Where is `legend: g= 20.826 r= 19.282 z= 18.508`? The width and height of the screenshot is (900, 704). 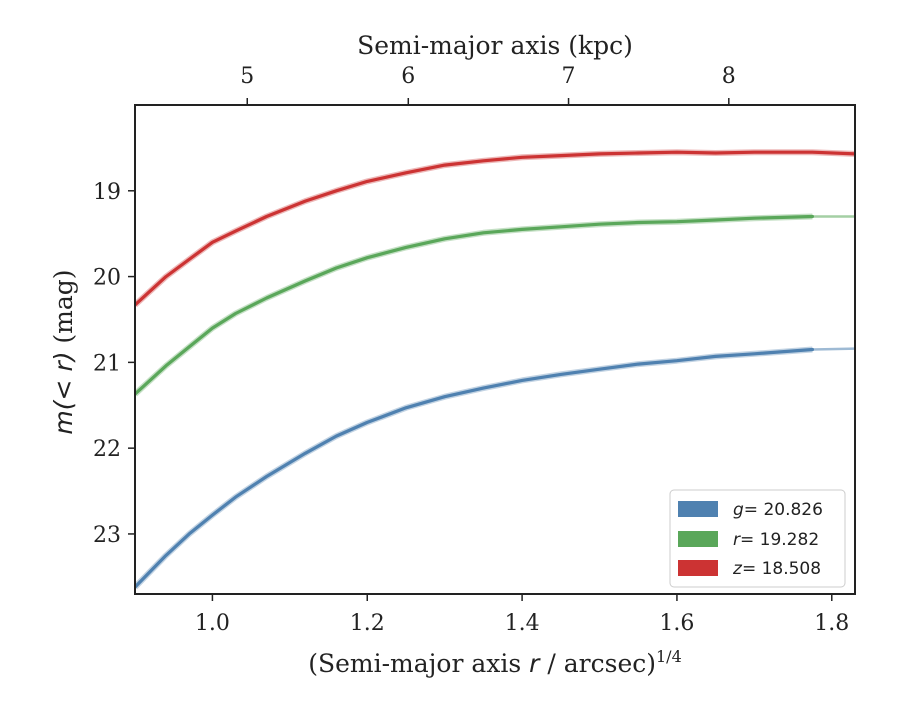
legend: g= 20.826 r= 19.282 z= 18.508 is located at coordinates (757, 538).